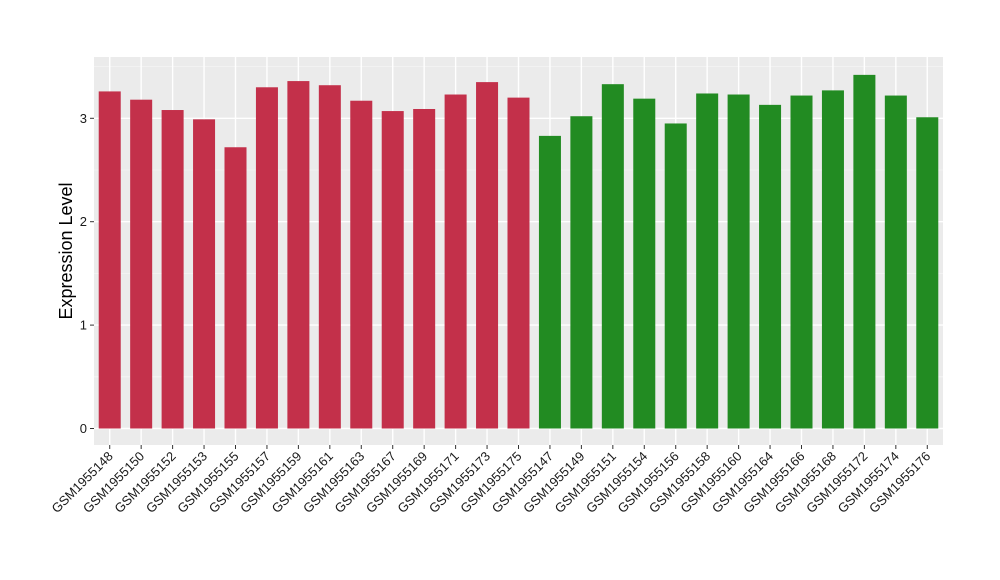  What do you see at coordinates (83, 428) in the screenshot?
I see `y-tick-label: 0` at bounding box center [83, 428].